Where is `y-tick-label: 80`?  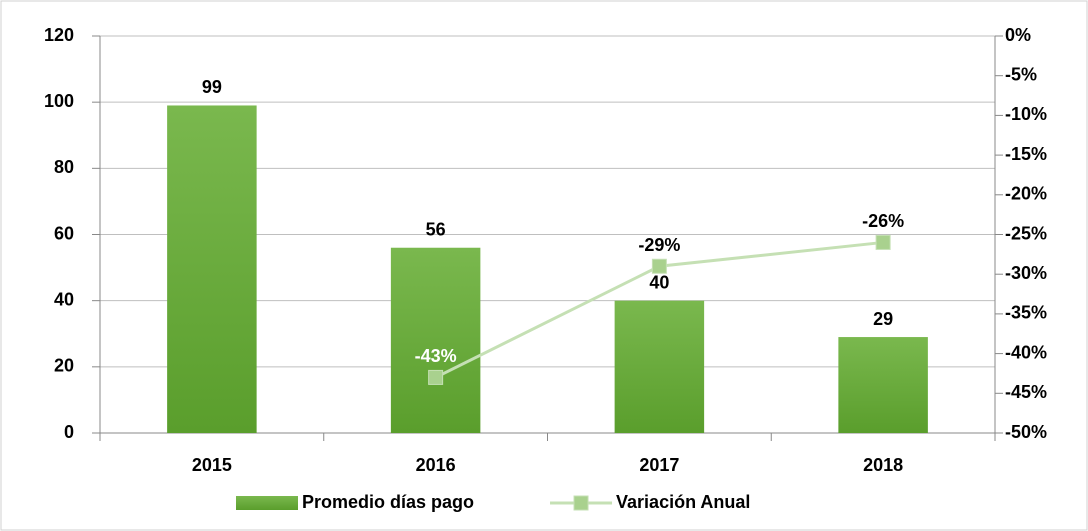 y-tick-label: 80 is located at coordinates (64, 167).